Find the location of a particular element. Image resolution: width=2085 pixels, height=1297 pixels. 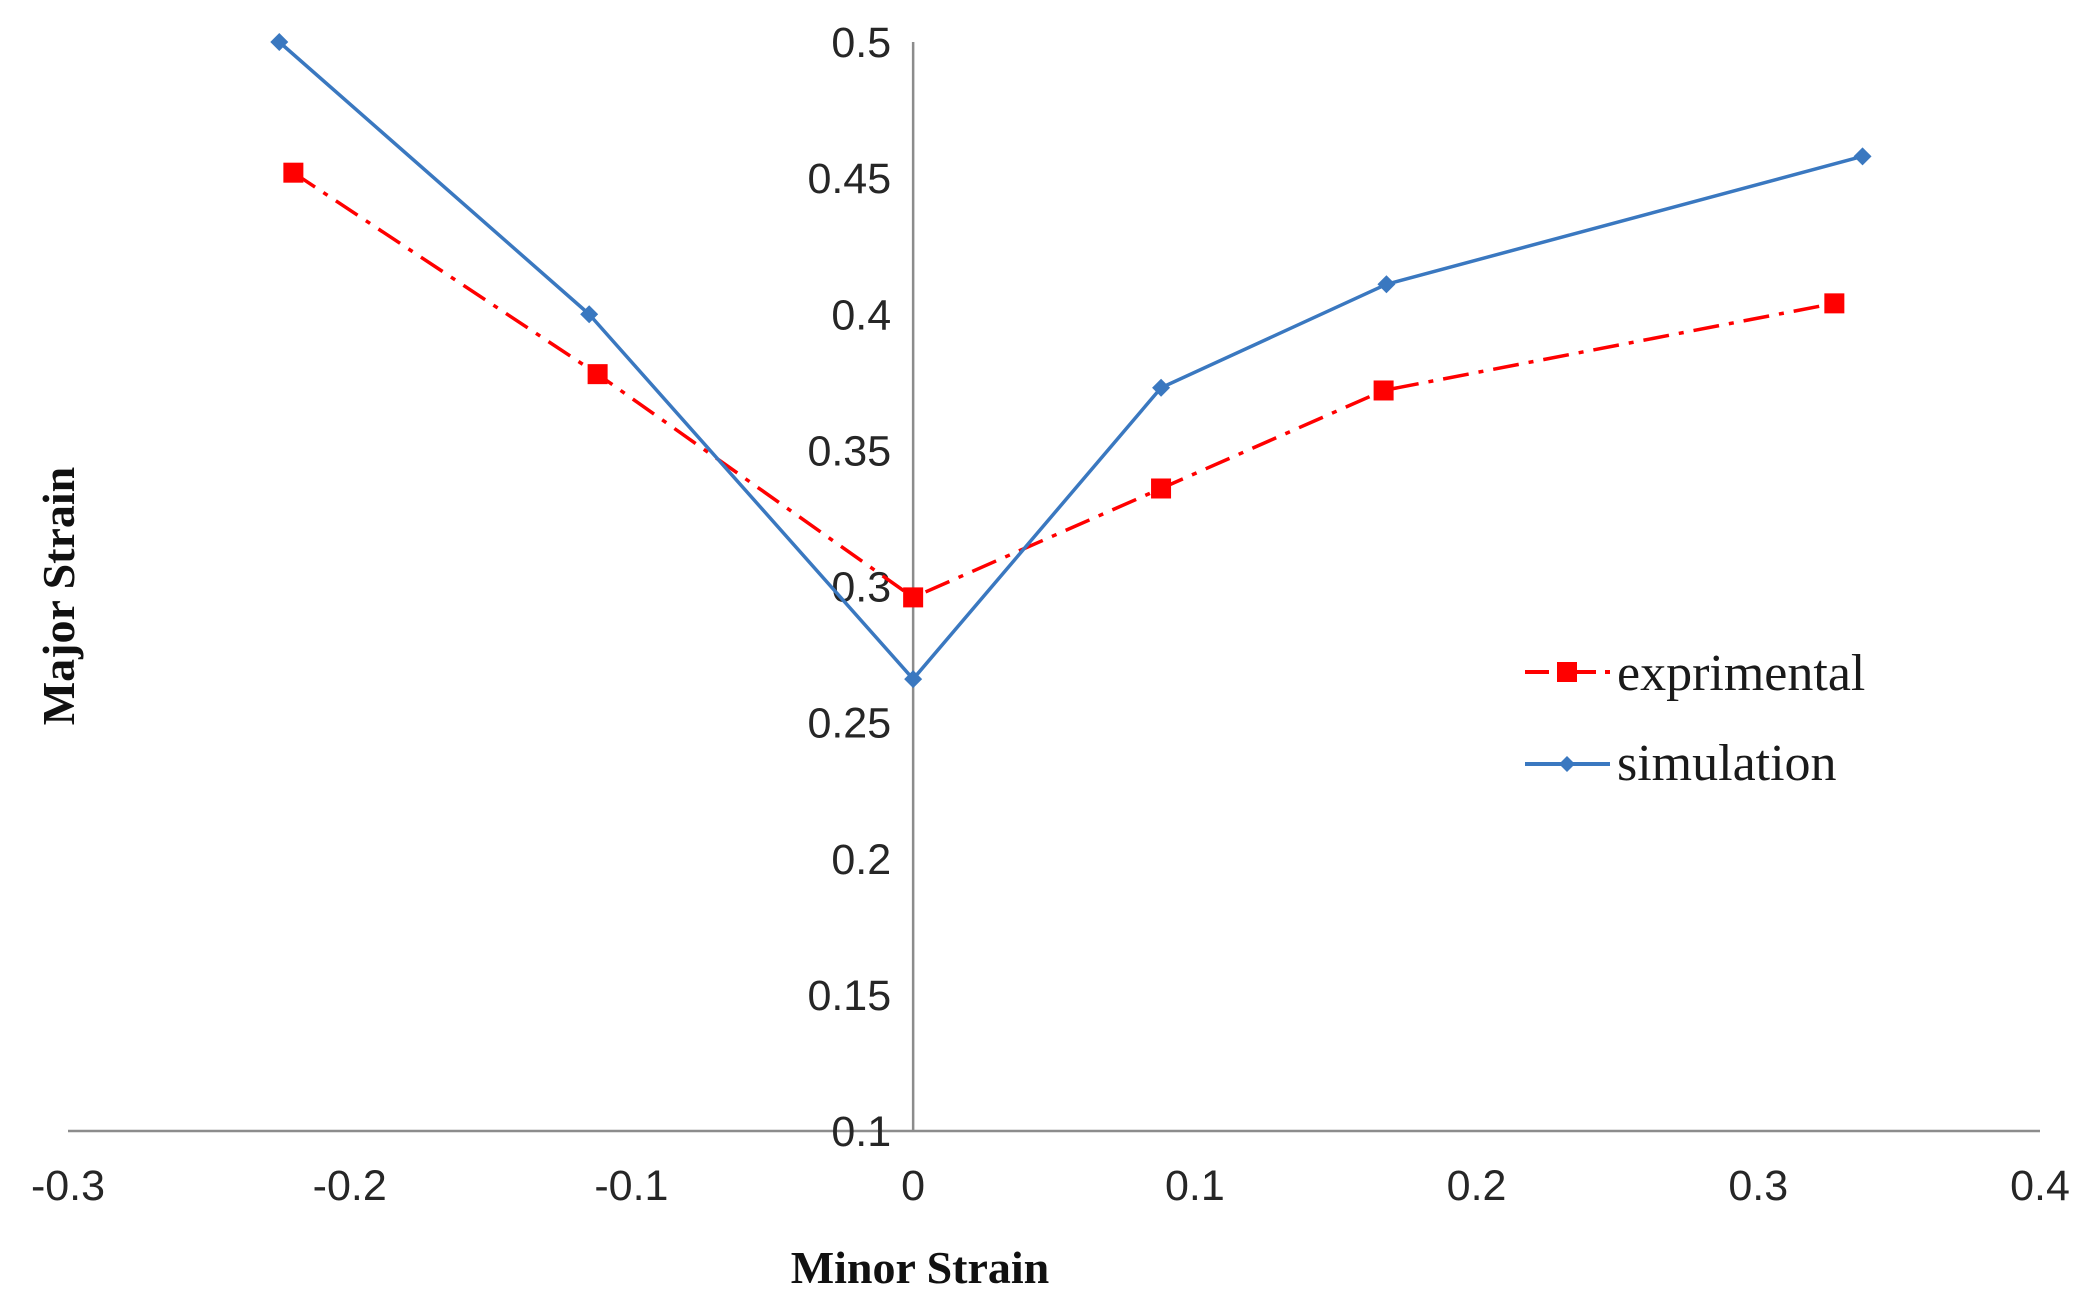

y-axis-title: Major Strain is located at coordinates (58, 596).